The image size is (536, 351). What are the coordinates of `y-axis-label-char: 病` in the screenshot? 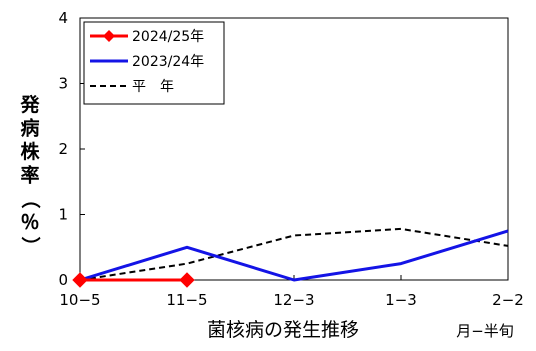 It's located at (29, 128).